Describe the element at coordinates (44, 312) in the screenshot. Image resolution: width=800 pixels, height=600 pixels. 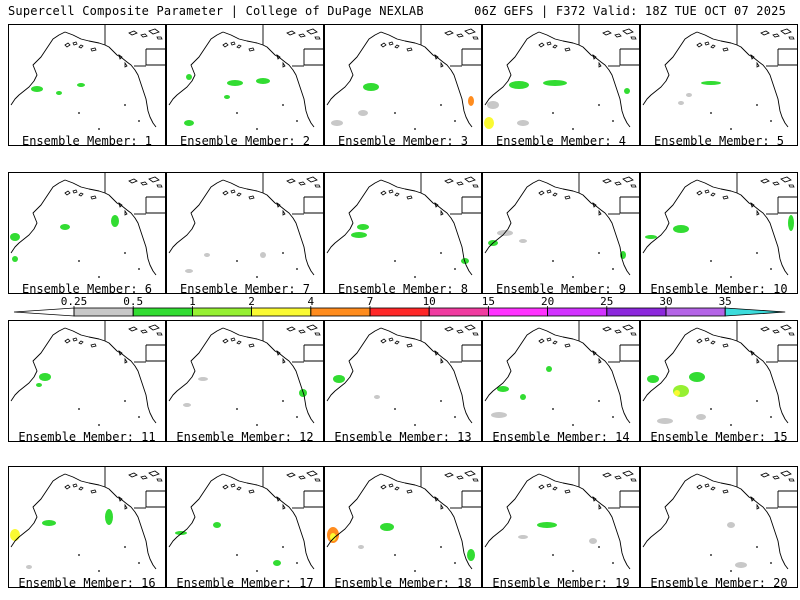
I see `colorbar-segment` at that location.